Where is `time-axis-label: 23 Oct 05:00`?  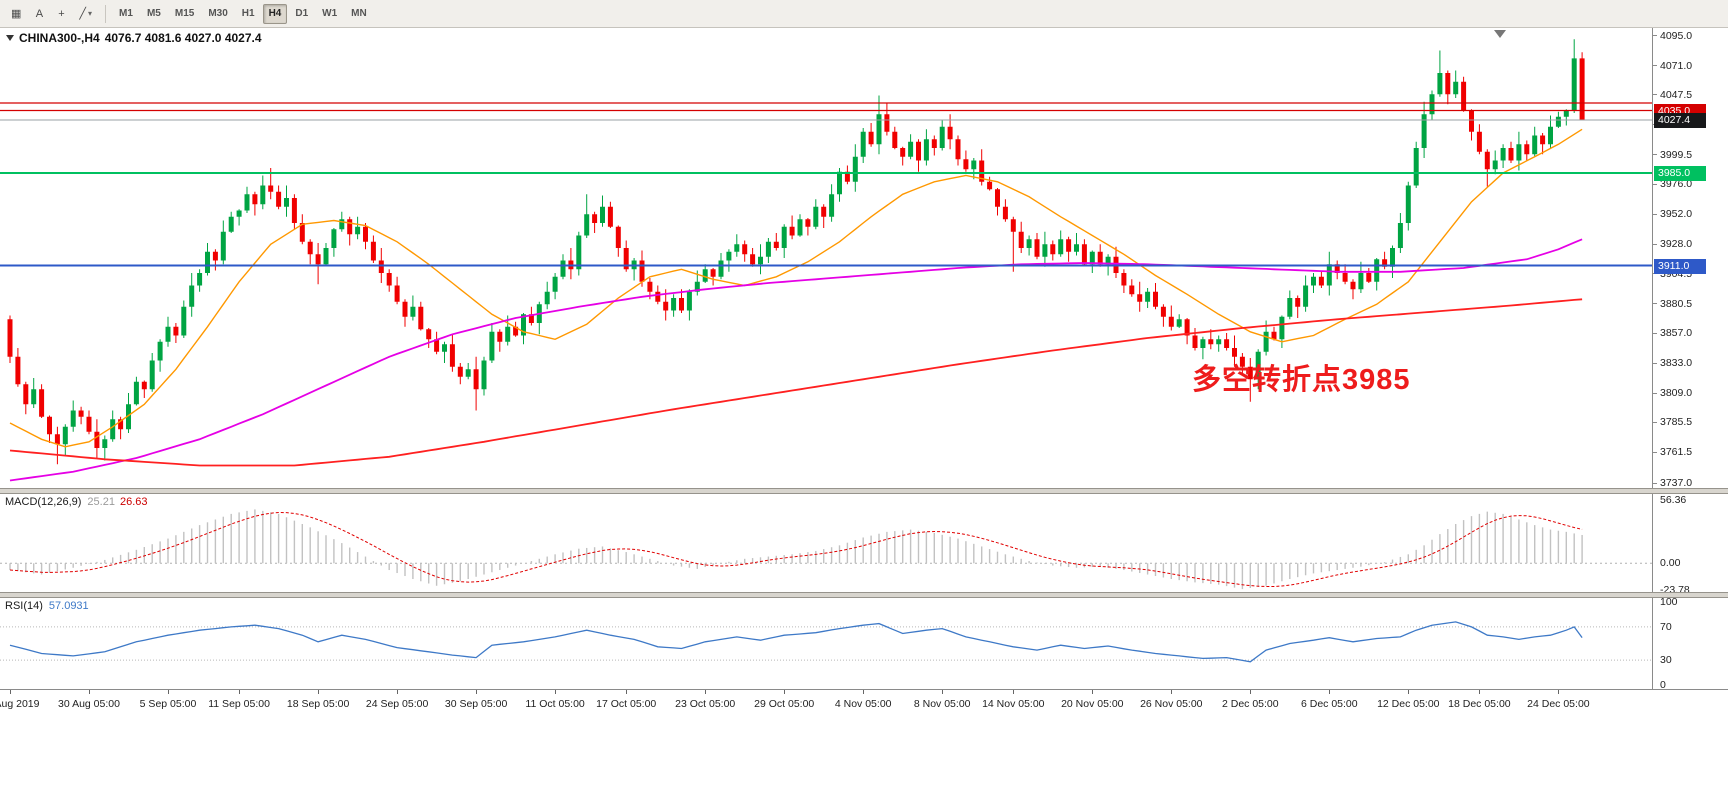 time-axis-label: 23 Oct 05:00 is located at coordinates (705, 704).